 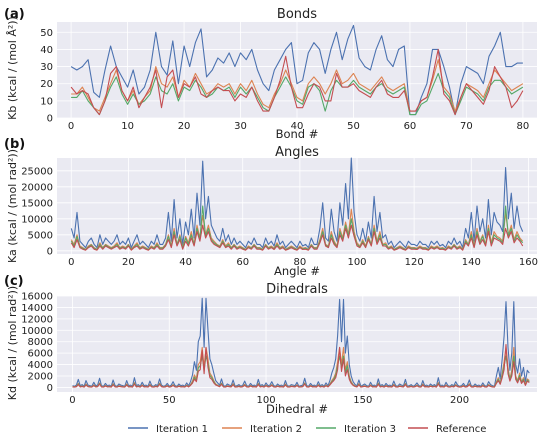 I want to click on legend-label-iteration-2: Iteration 2, so click(x=276, y=429).